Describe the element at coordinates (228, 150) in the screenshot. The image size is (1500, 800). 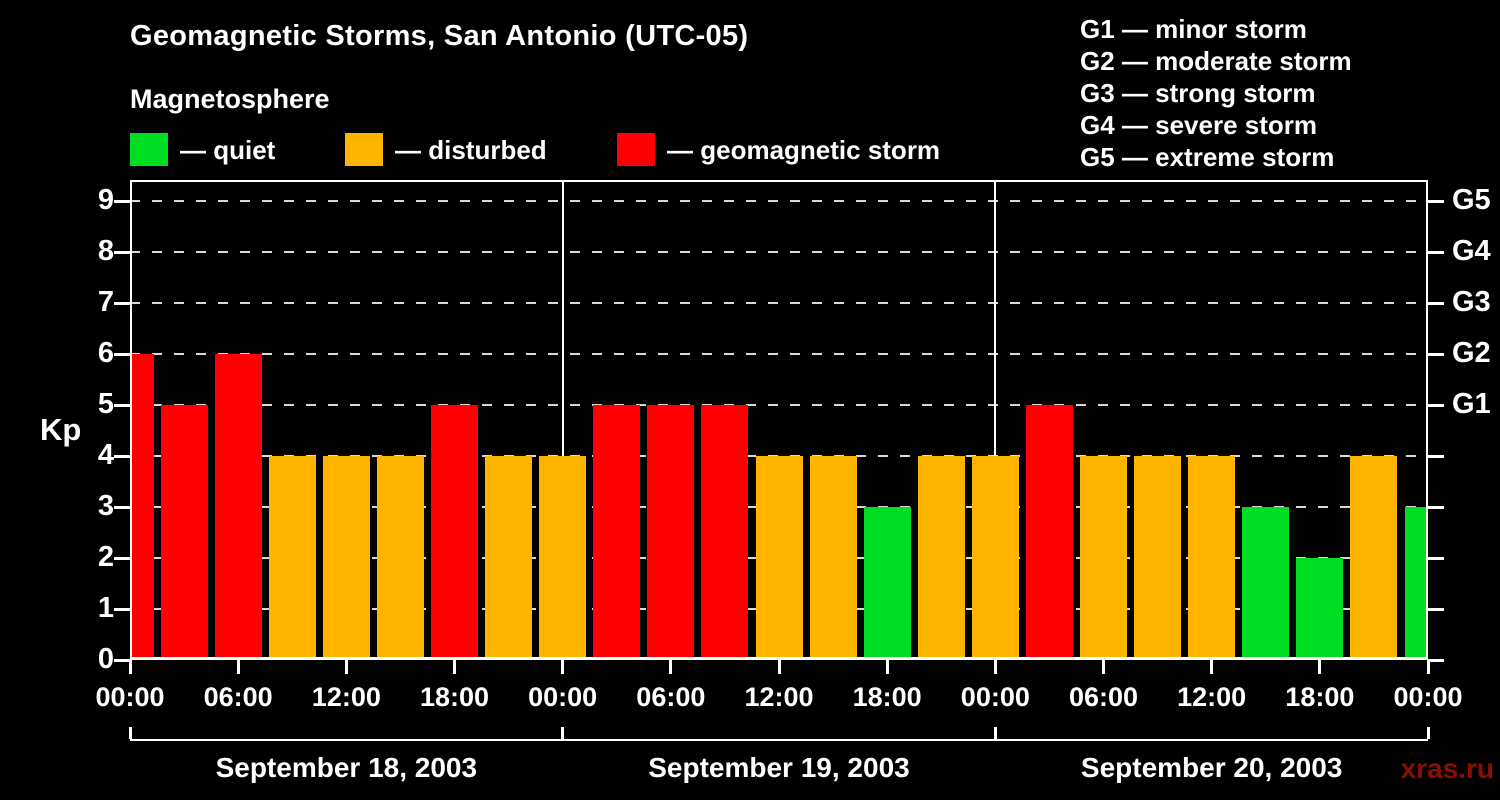
I see `legend-label: — quiet` at that location.